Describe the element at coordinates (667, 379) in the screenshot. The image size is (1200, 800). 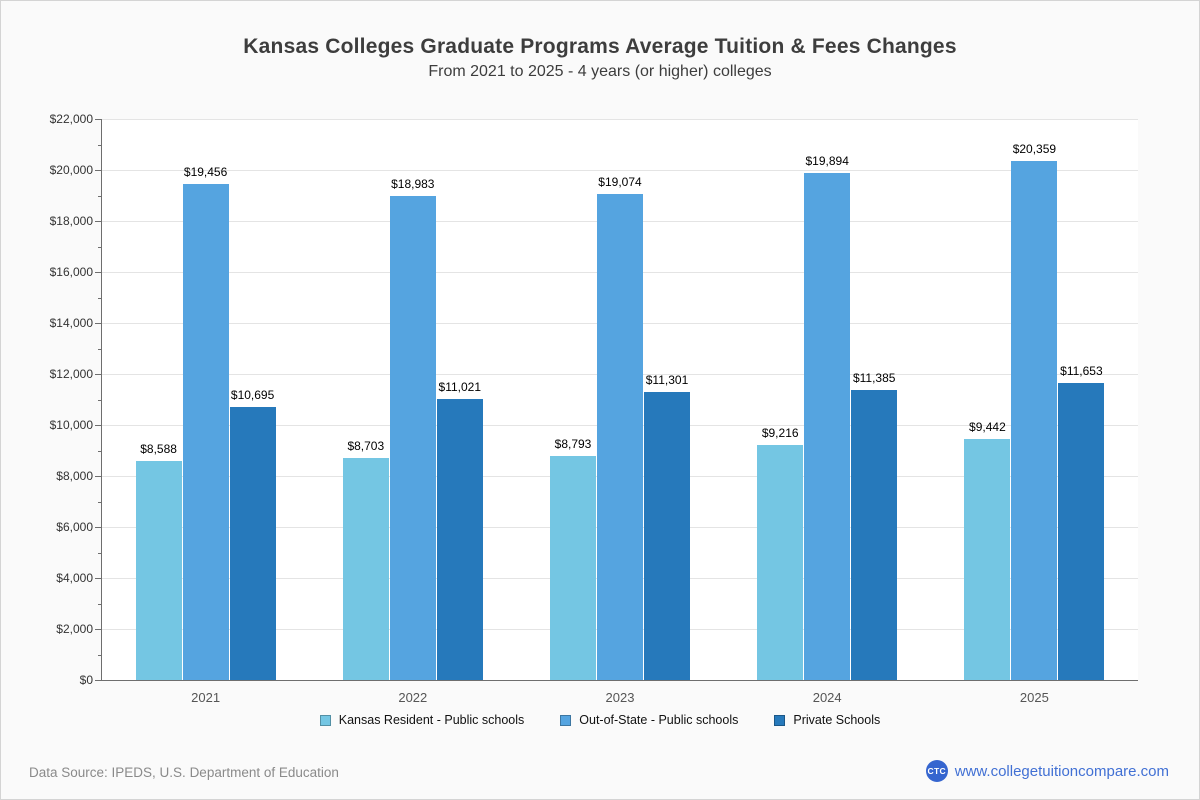
I see `bar-value-label: $11,301` at that location.